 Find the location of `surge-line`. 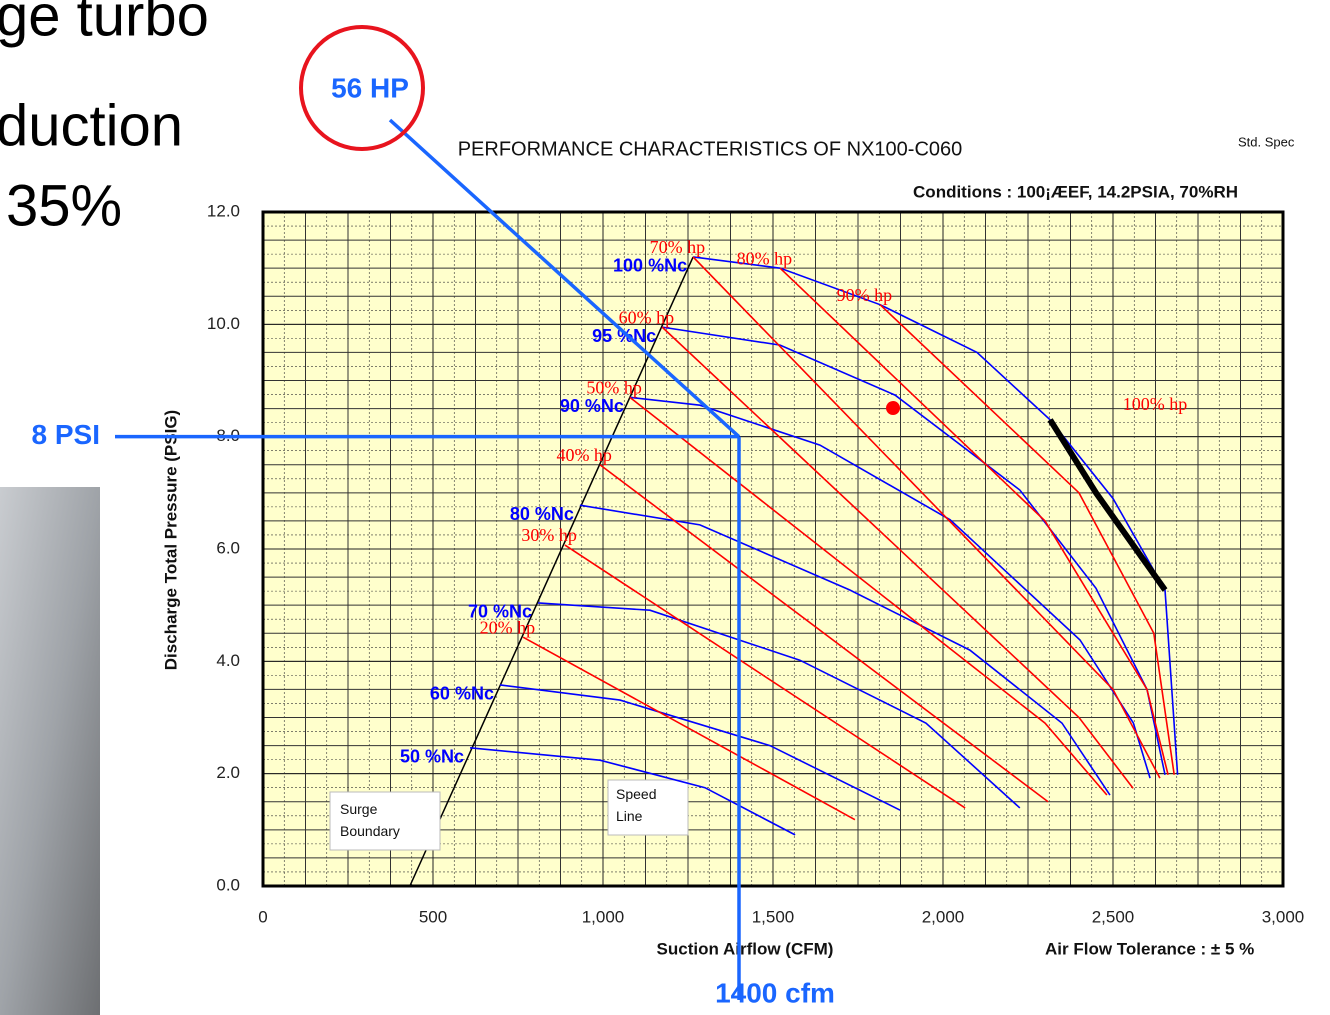

surge-line is located at coordinates (551, 571).